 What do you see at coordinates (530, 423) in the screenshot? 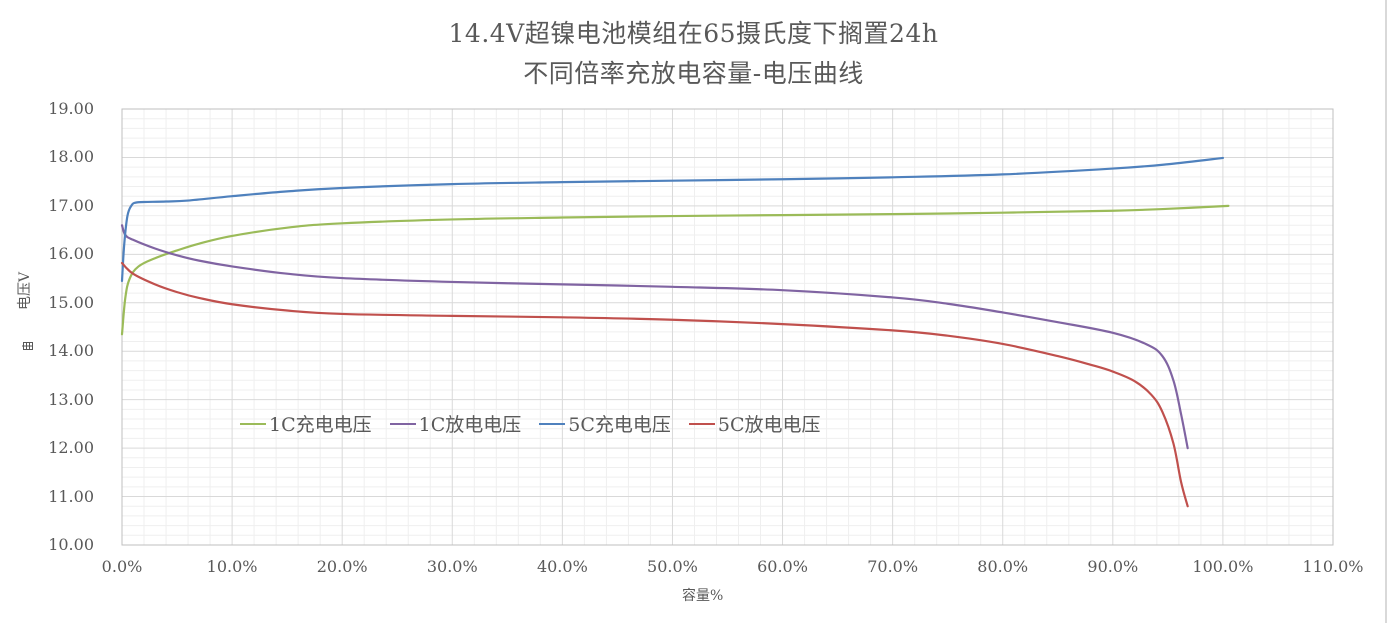
I see `legend: 1C充电电压 1C放电电压 5C充电电压 5C放电电压` at bounding box center [530, 423].